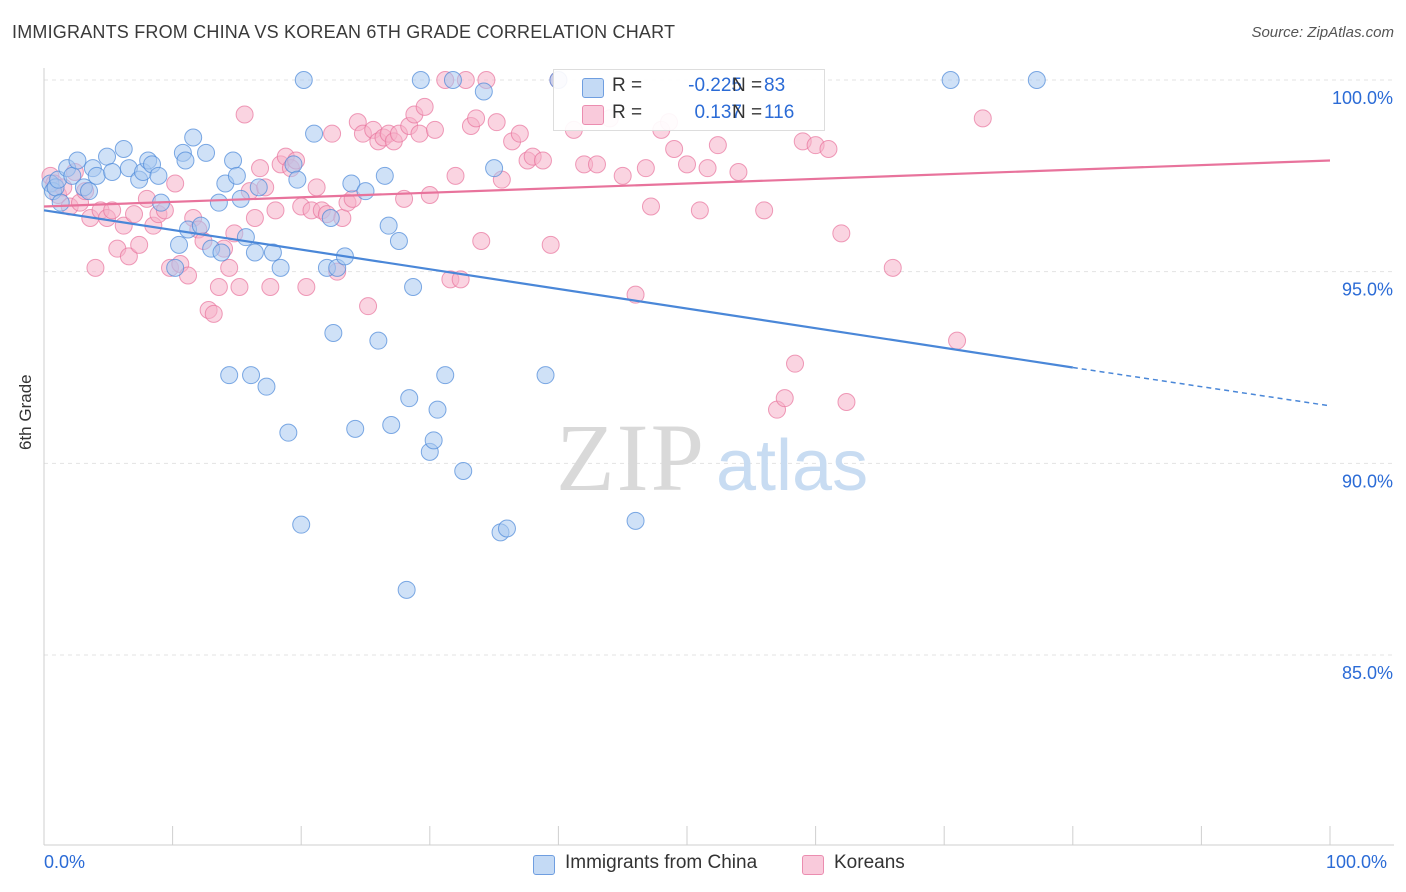 The height and width of the screenshot is (892, 1406). I want to click on y-tick-label: 95.0%, so click(1367, 290).